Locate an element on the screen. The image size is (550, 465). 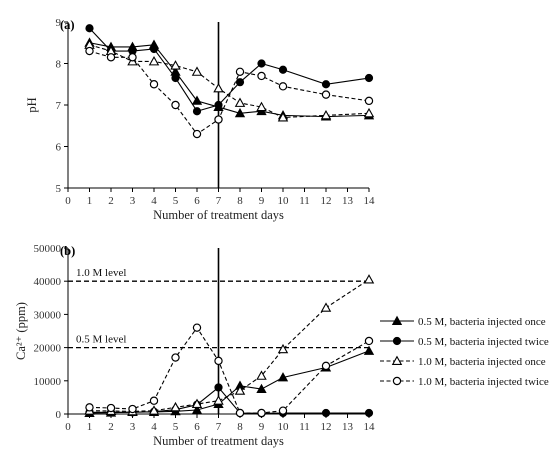
y-tick-label: 6 is located at coordinates (59, 148).